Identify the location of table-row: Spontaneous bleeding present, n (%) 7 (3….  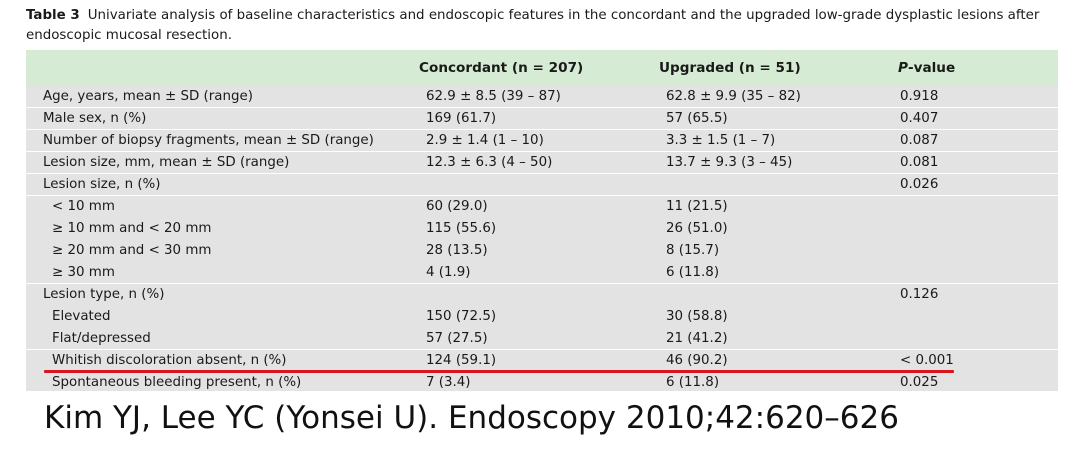
(542, 383).